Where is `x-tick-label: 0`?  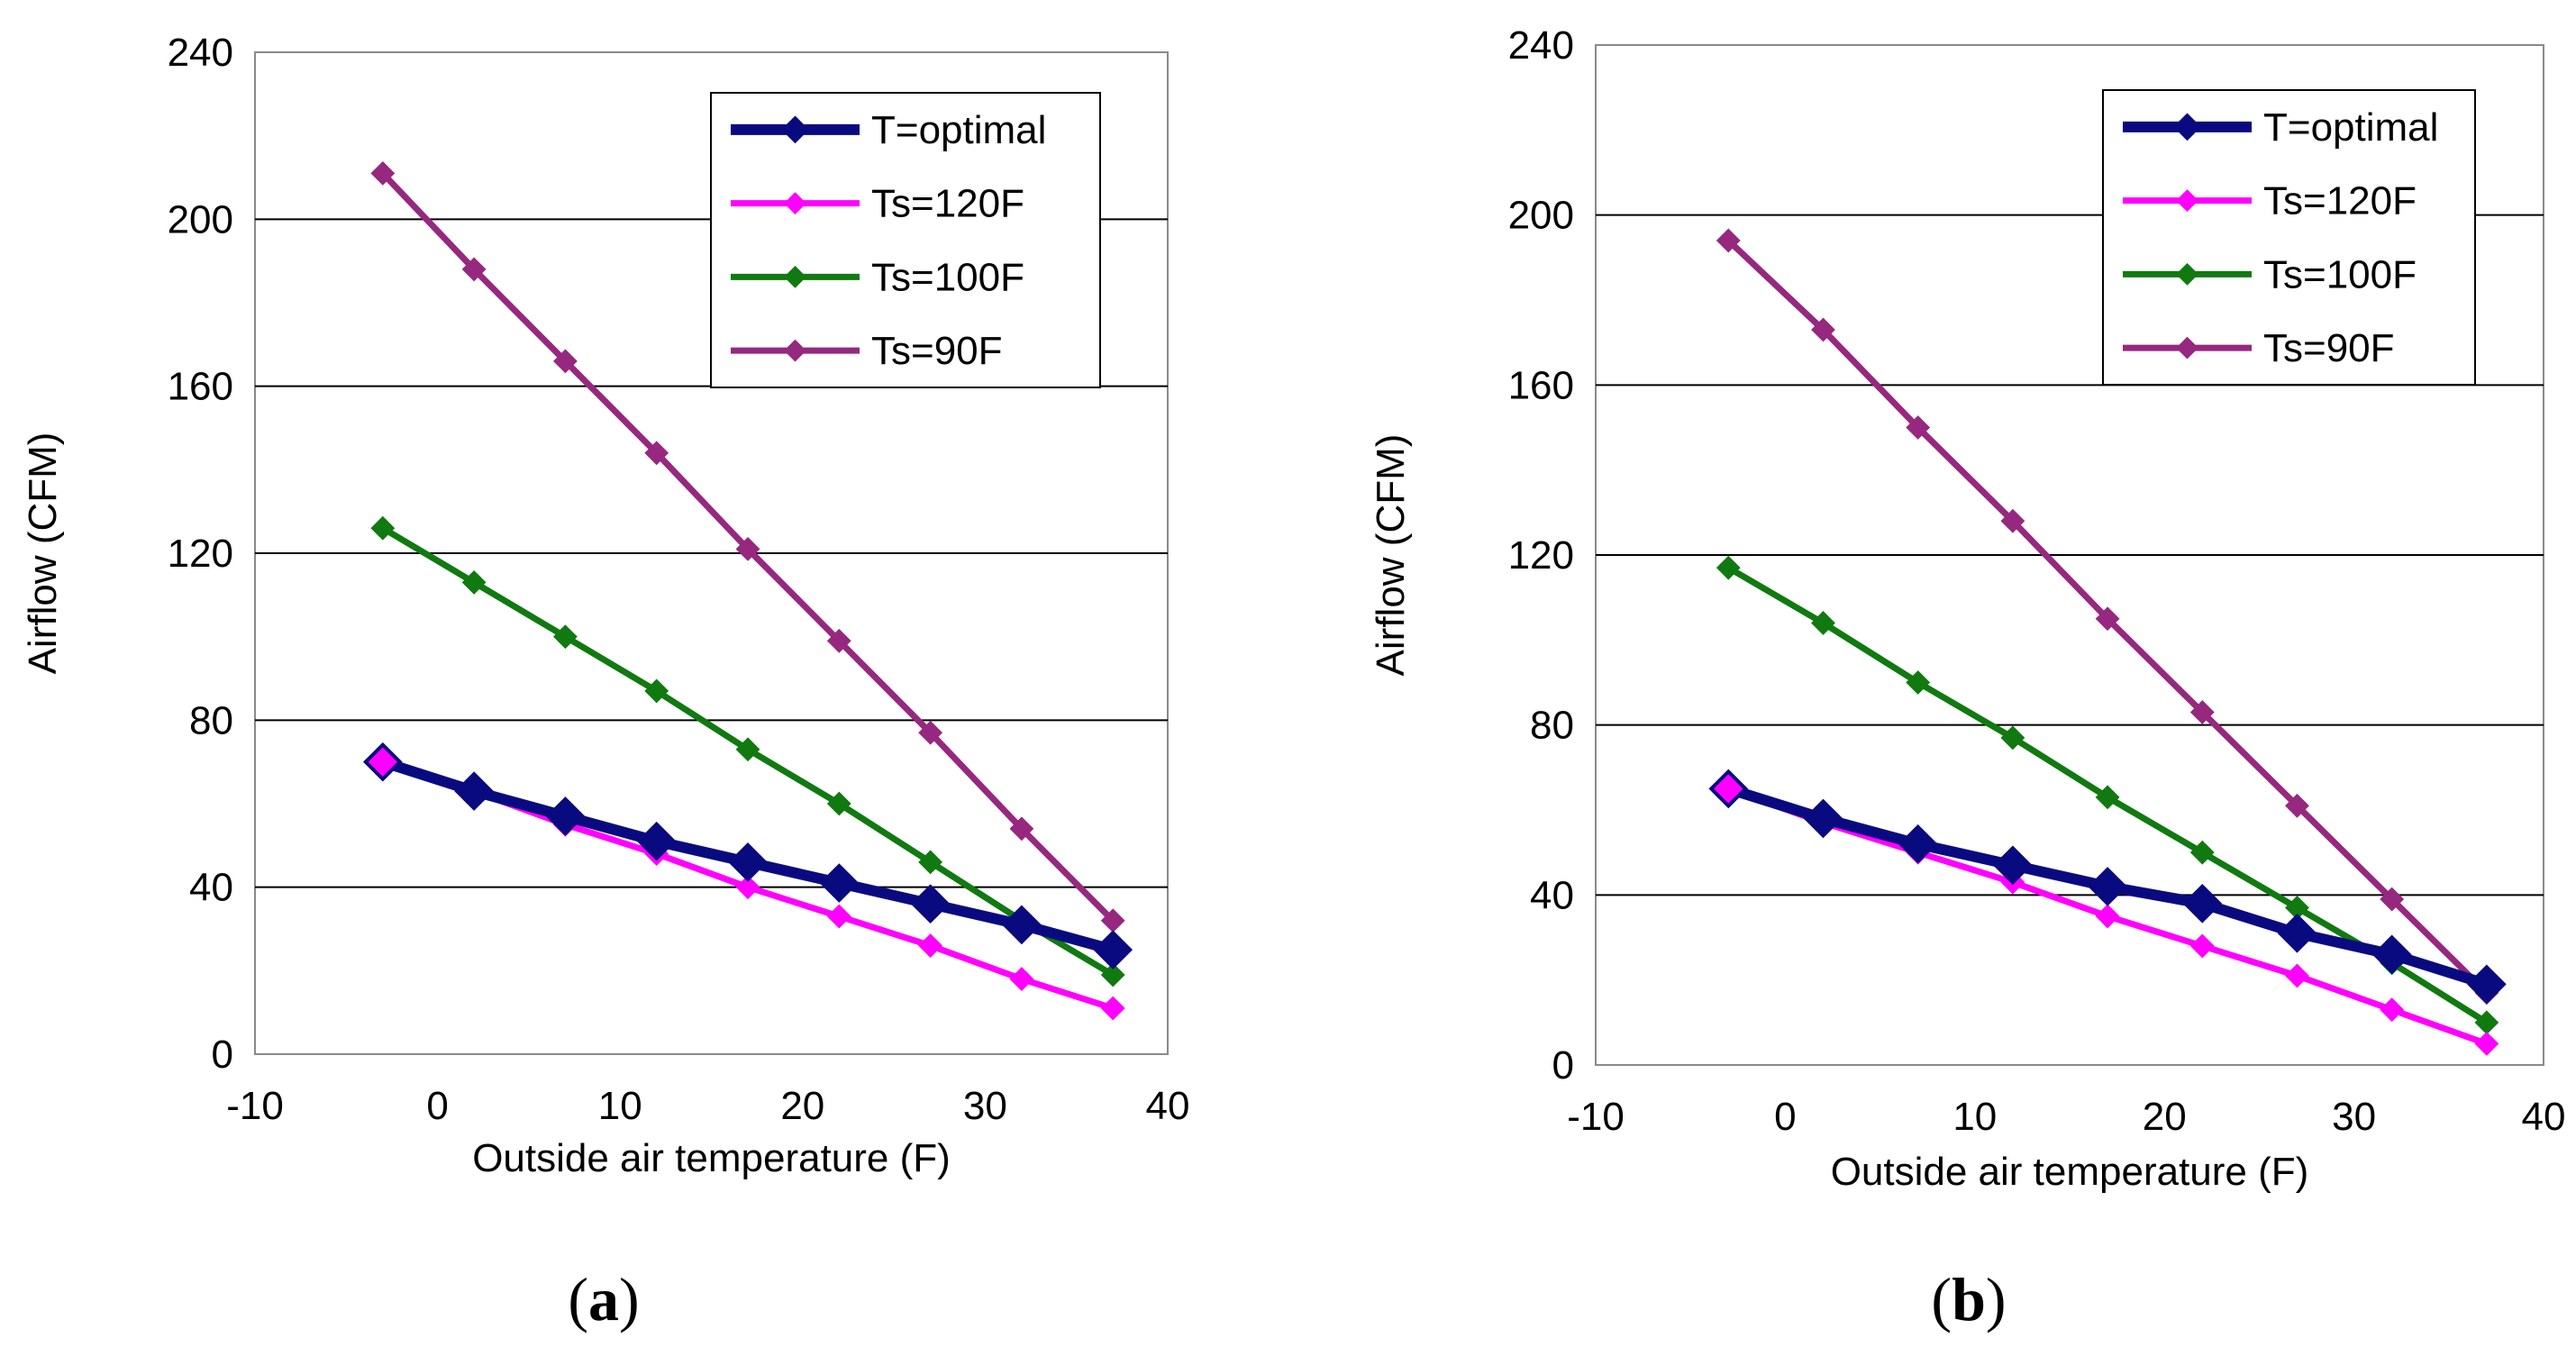 x-tick-label: 0 is located at coordinates (437, 1106).